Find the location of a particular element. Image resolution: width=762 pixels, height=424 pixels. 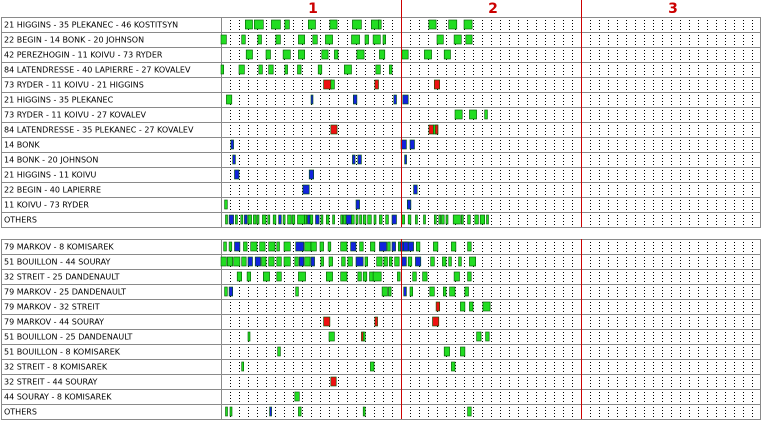

row-label: 79 MARKOV - 8 KOMISAREK is located at coordinates (59, 247).